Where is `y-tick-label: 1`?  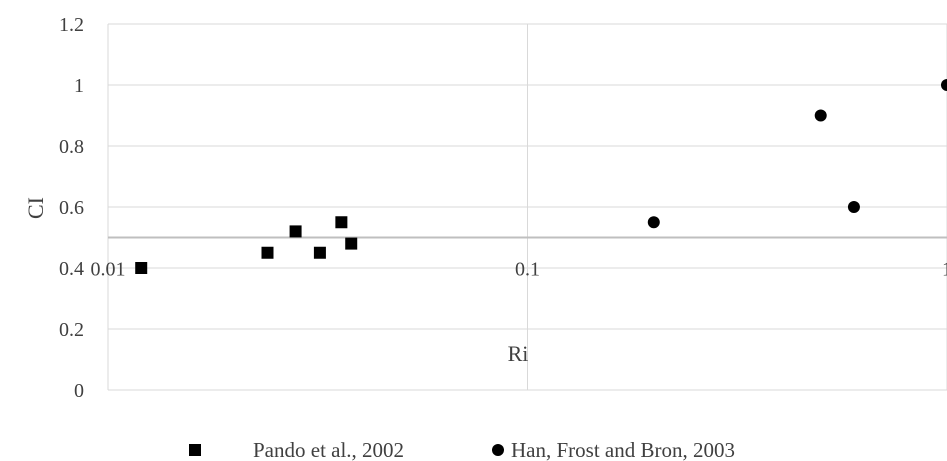
y-tick-label: 1 is located at coordinates (79, 86).